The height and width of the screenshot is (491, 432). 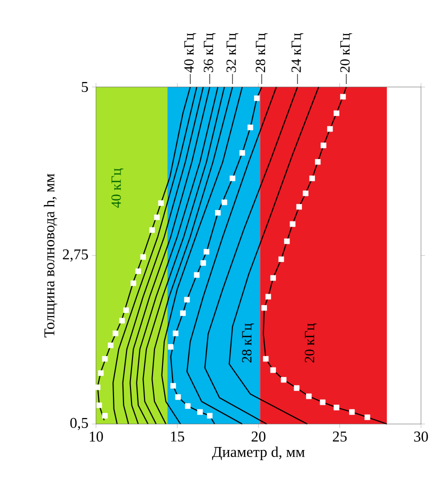 What do you see at coordinates (79, 424) in the screenshot?
I see `y-tick-label: 0,5` at bounding box center [79, 424].